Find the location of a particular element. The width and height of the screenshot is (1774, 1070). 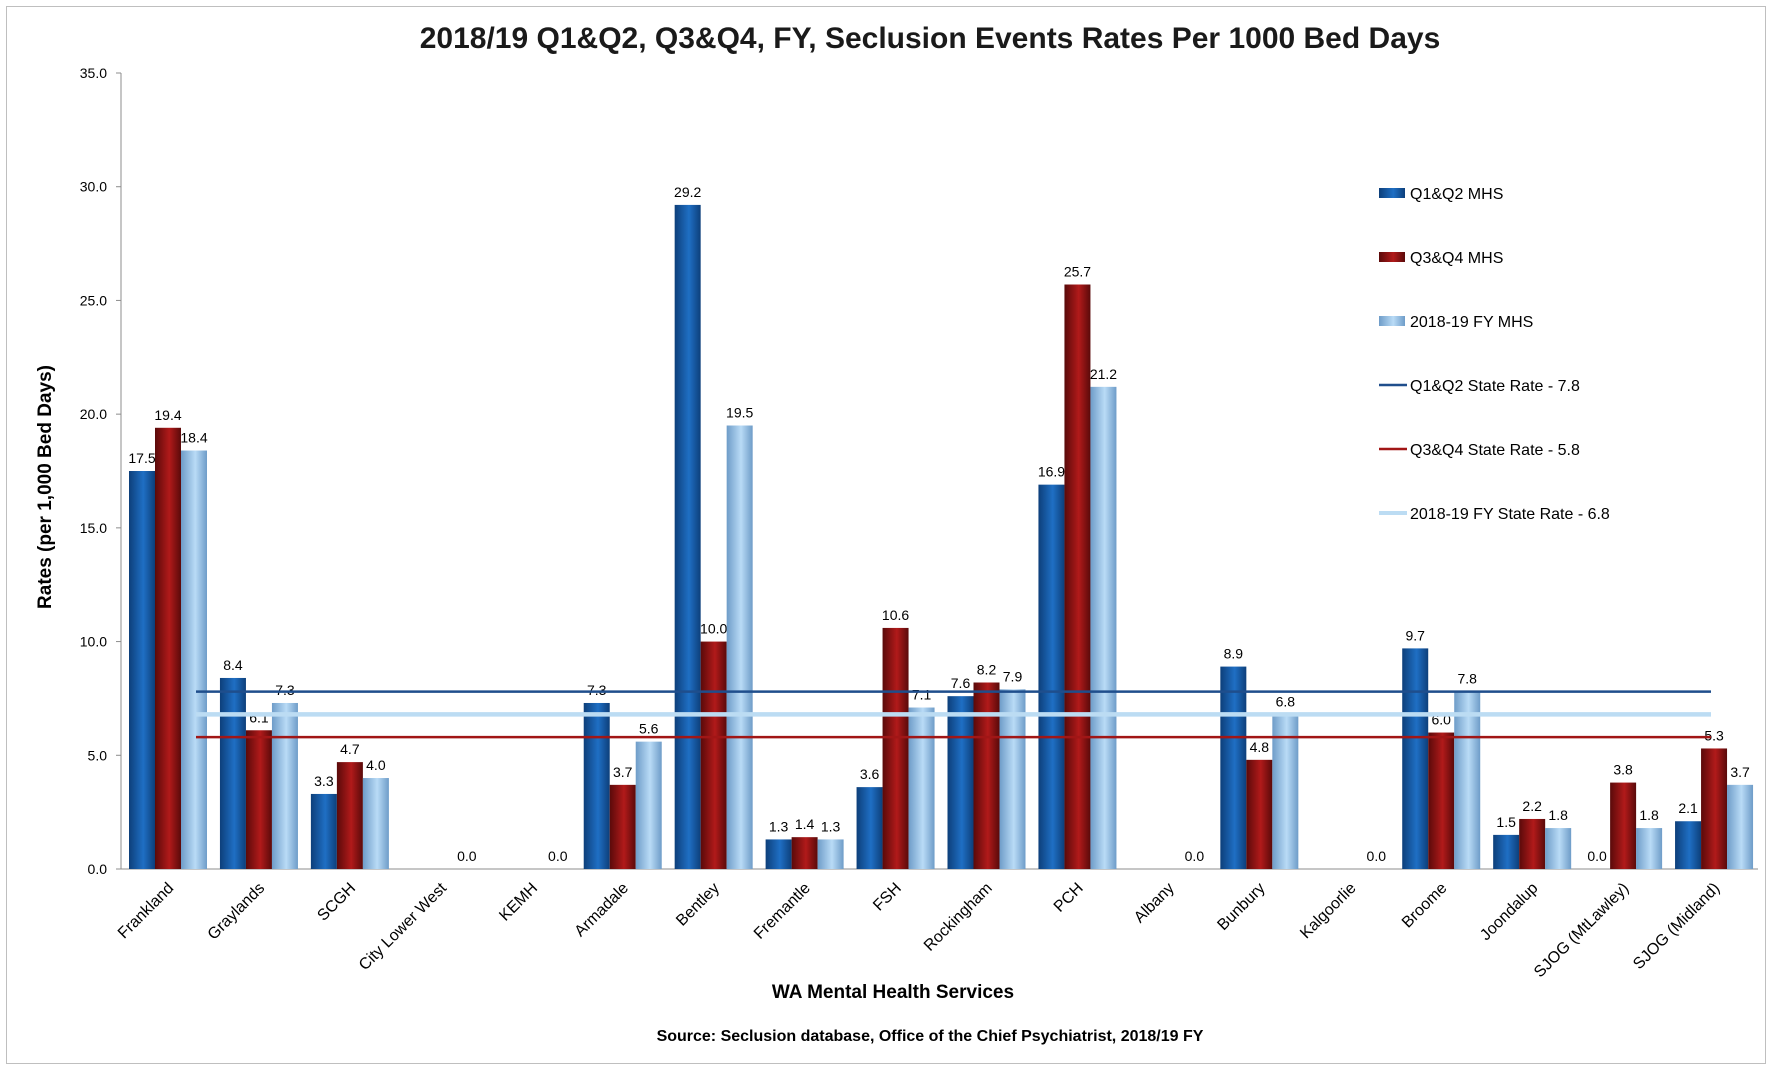

data-label: 3.6 is located at coordinates (870, 774).